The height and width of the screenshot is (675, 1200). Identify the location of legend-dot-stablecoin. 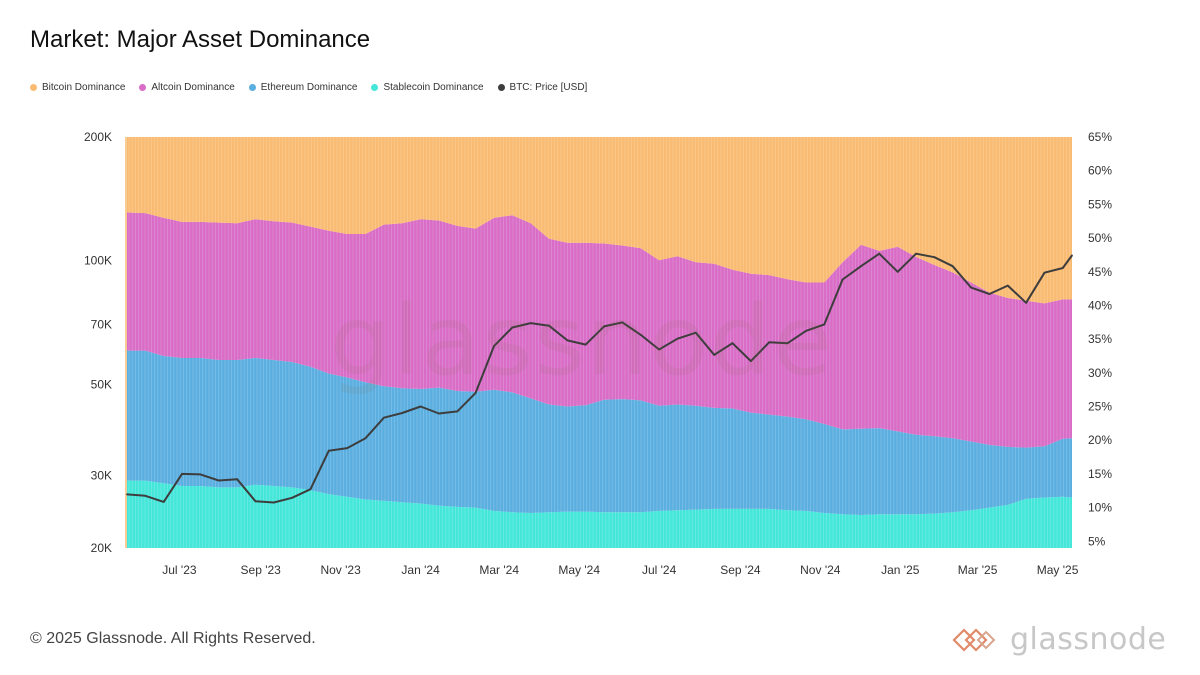
(375, 87).